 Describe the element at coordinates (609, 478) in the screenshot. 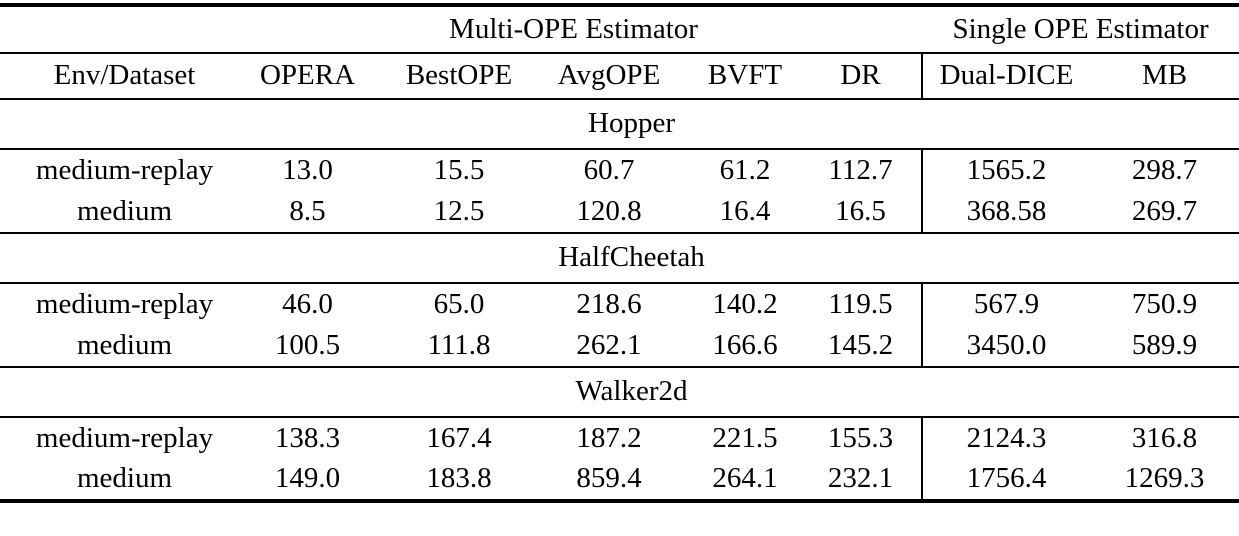

I see `value-cell-avgope: 859.4` at that location.